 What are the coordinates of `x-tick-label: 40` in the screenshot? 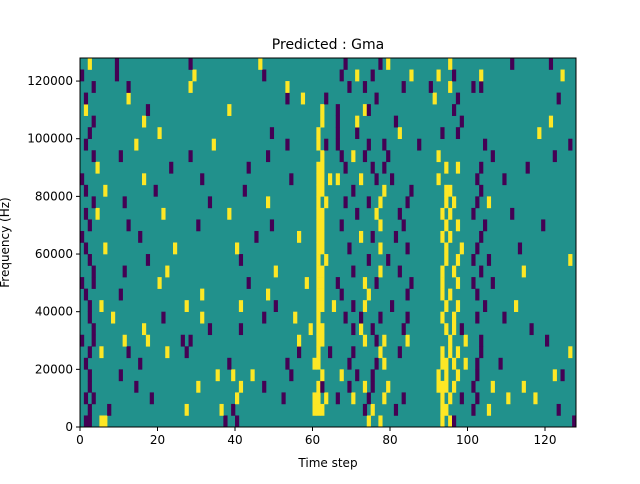 It's located at (234, 440).